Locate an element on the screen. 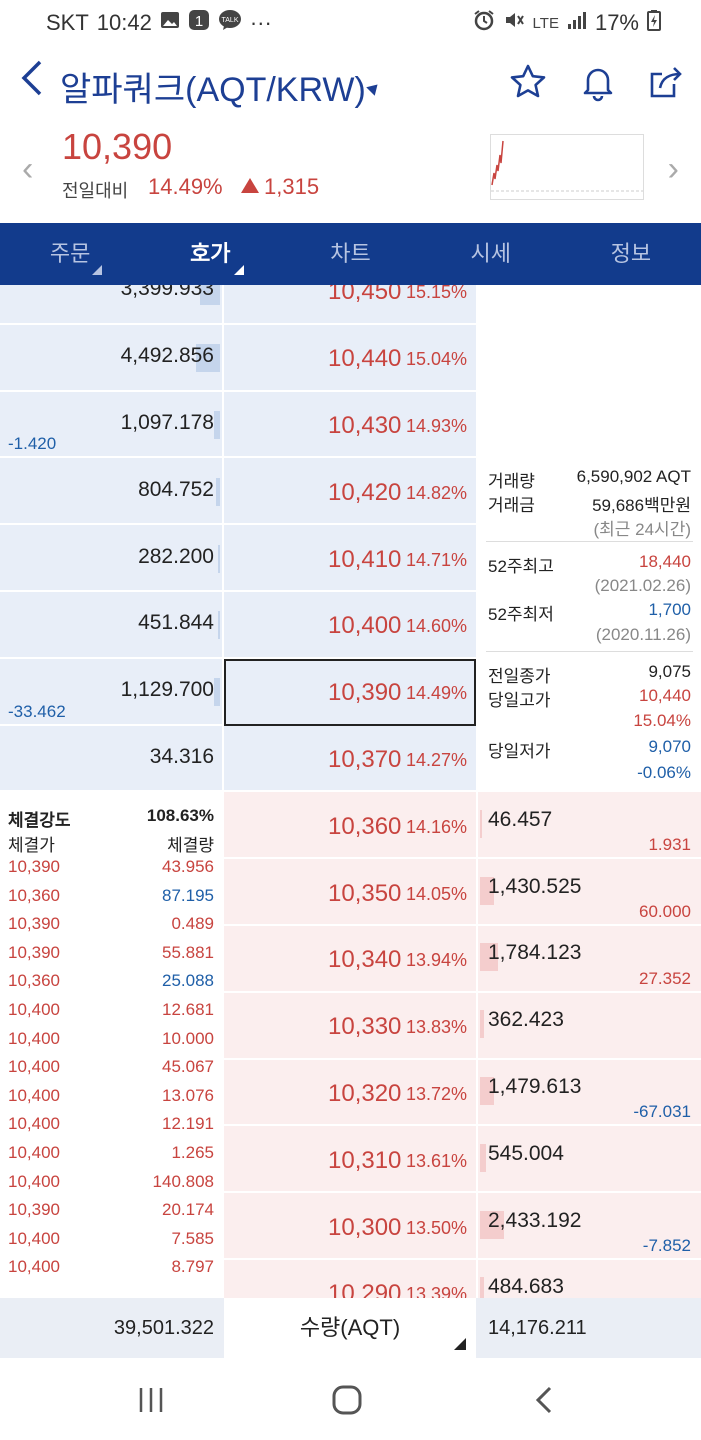 The height and width of the screenshot is (1440, 701). ask-price: 10,400 is located at coordinates (365, 626).